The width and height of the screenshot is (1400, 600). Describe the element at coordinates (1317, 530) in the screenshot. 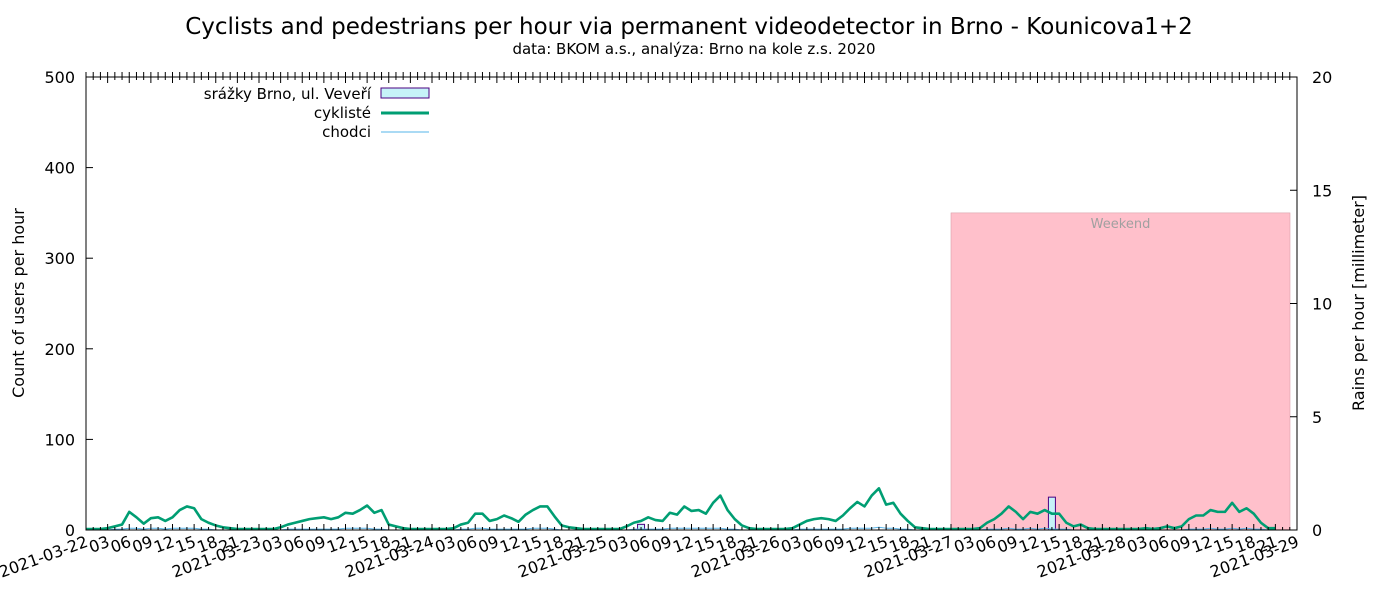

I see `y2-tick-label: 0` at that location.